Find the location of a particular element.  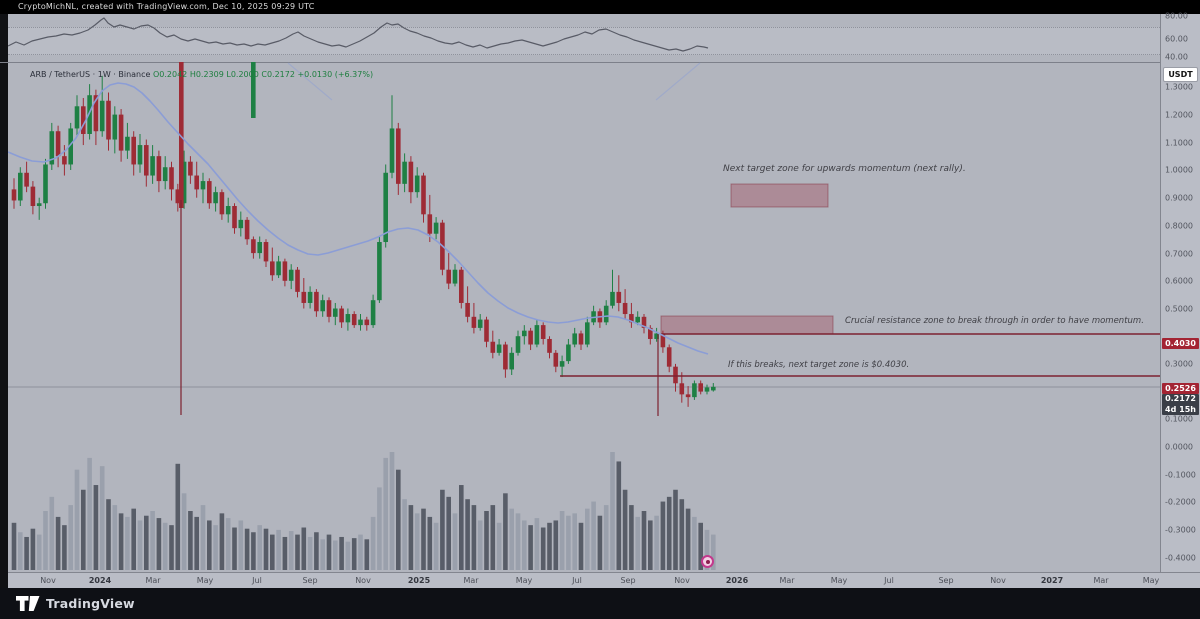

tradingview-wordmark: TradingView is located at coordinates (90, 603).